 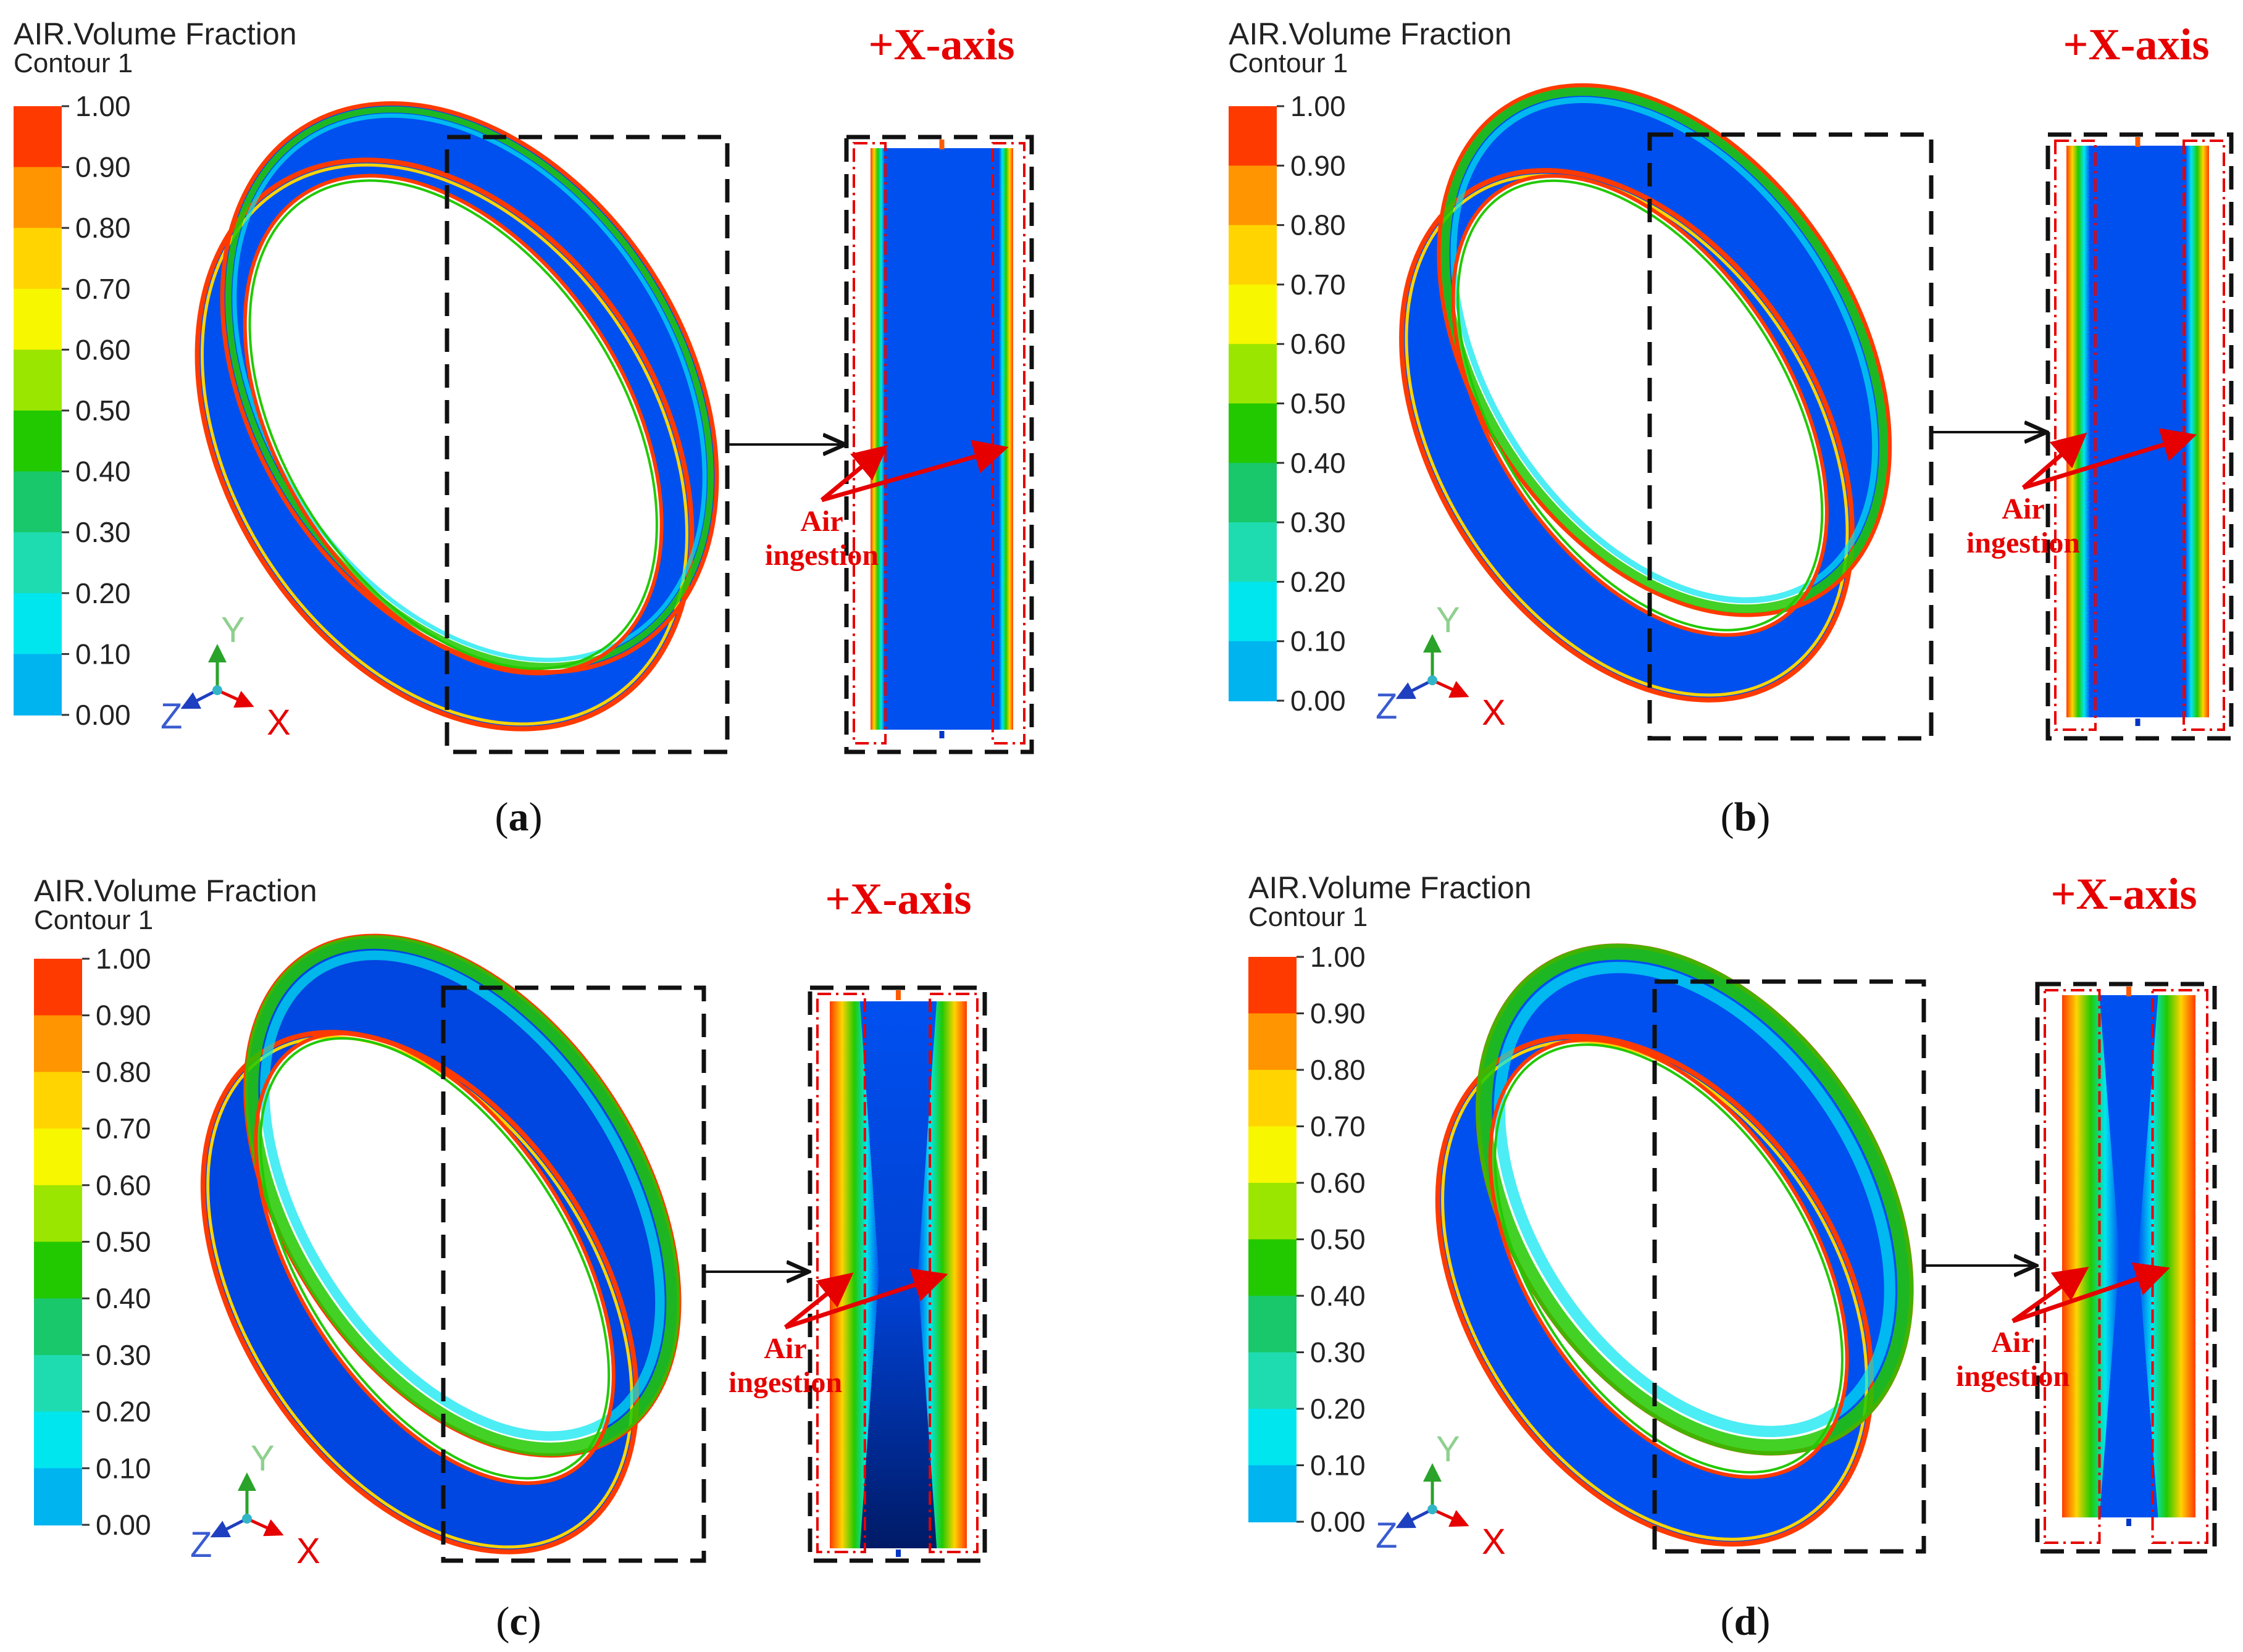 I want to click on triad-x-label: X, so click(x=279, y=723).